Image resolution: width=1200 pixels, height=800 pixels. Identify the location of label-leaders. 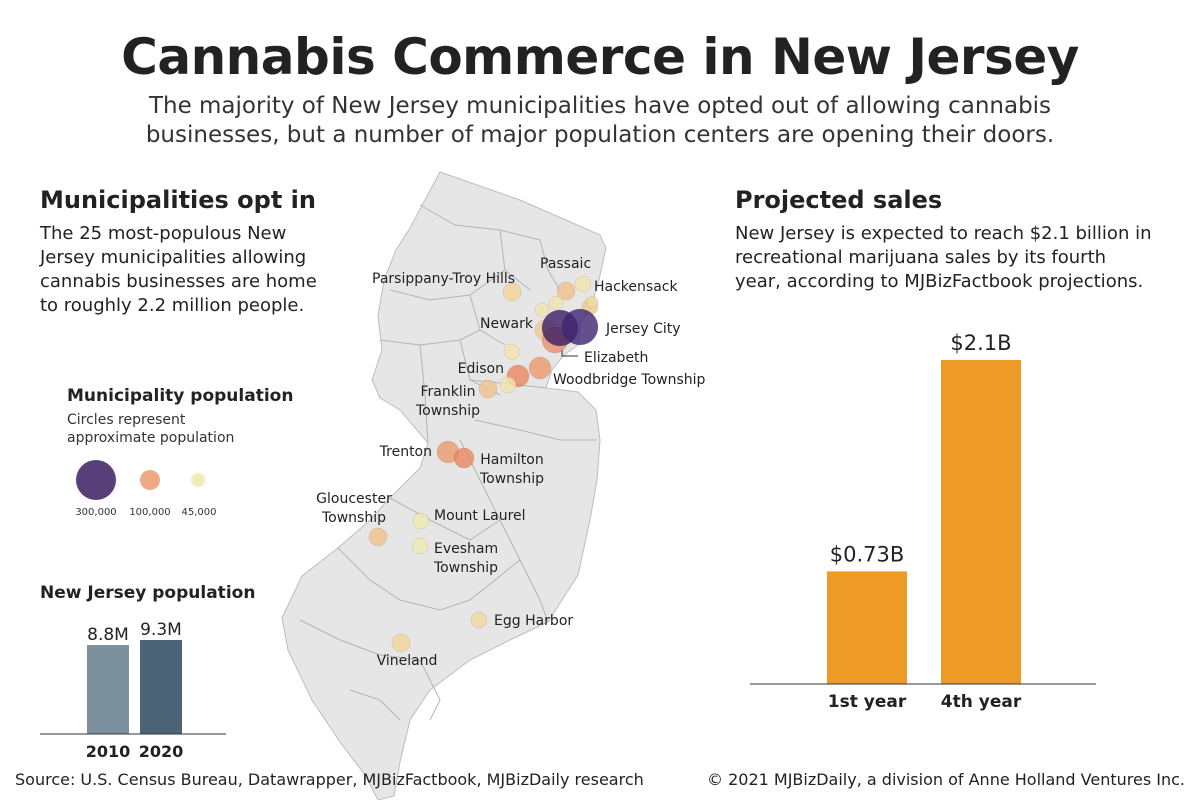
(569, 353).